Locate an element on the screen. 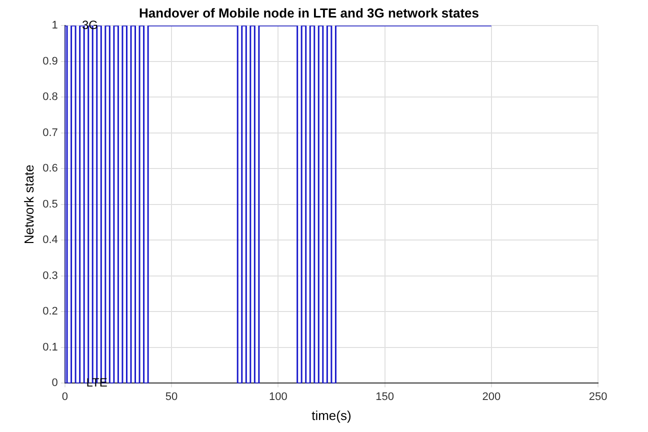 The width and height of the screenshot is (648, 432). x-tick-label: 250 is located at coordinates (598, 396).